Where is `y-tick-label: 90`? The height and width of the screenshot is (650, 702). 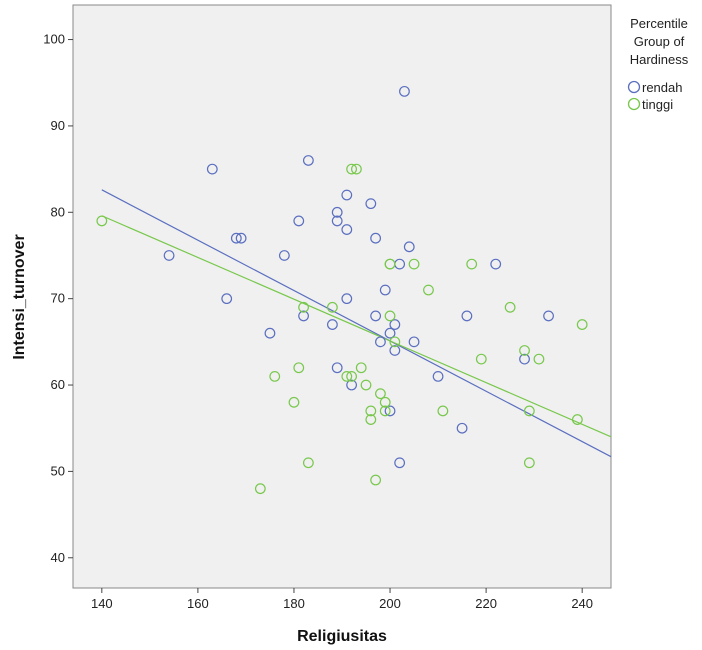 y-tick-label: 90 is located at coordinates (58, 125).